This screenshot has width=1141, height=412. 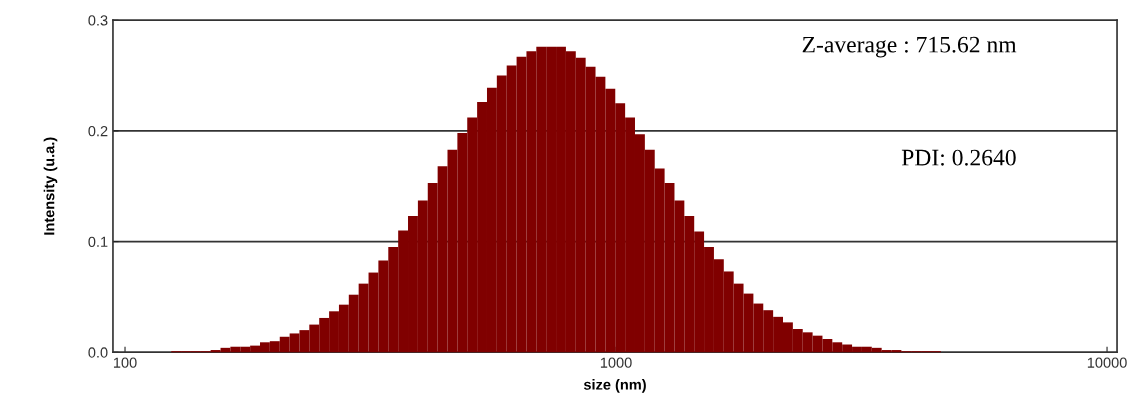 What do you see at coordinates (98, 352) in the screenshot?
I see `y-tick-label: 0.0` at bounding box center [98, 352].